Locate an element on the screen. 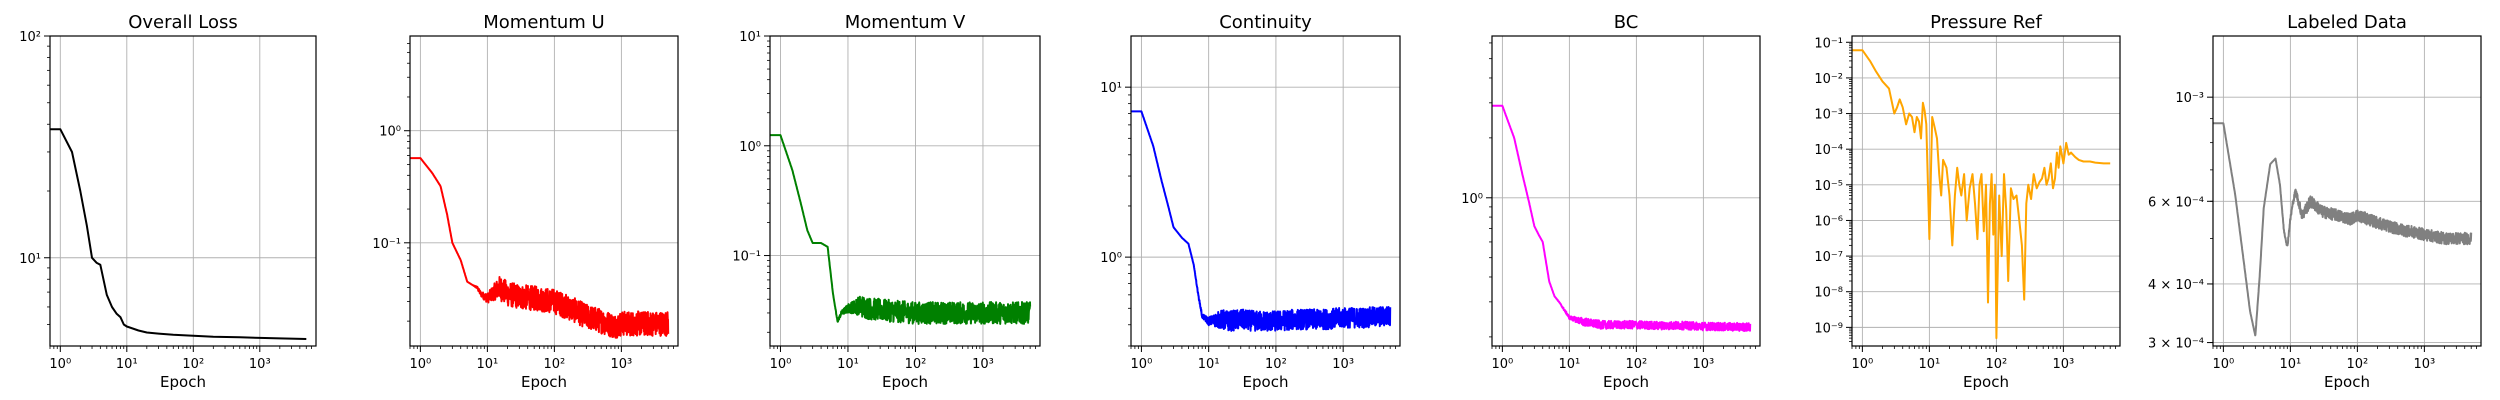  panel-3: 10⁰ 10¹ 10² 10³ 10⁻¹ 10⁰ 10¹ Momentum V Epoch is located at coordinates (886, 201).